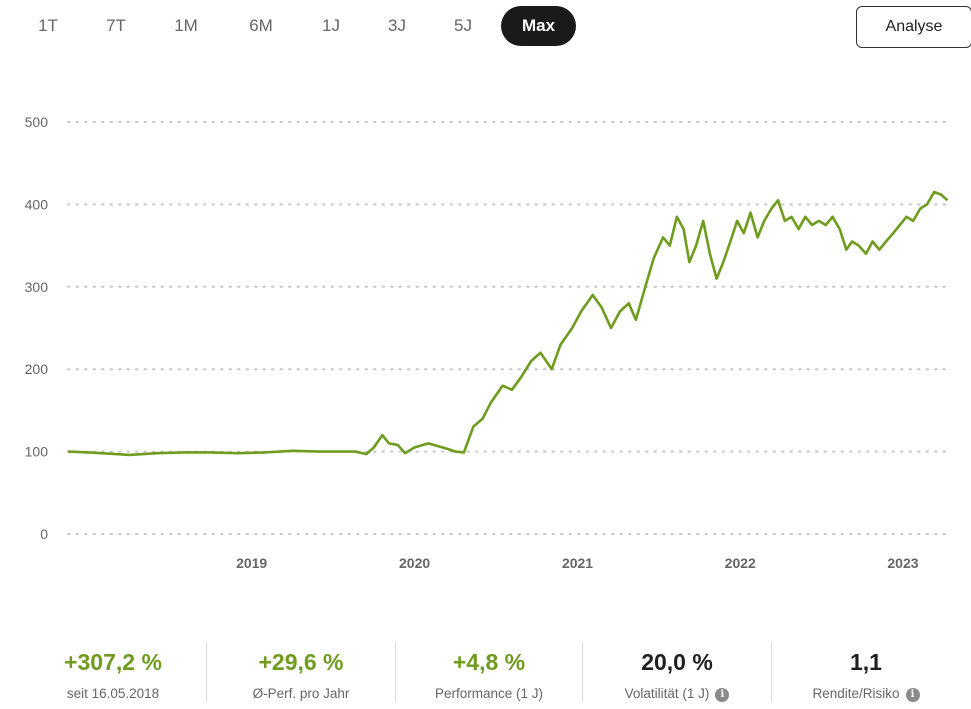  I want to click on x-tick-label: 2019, so click(251, 563).